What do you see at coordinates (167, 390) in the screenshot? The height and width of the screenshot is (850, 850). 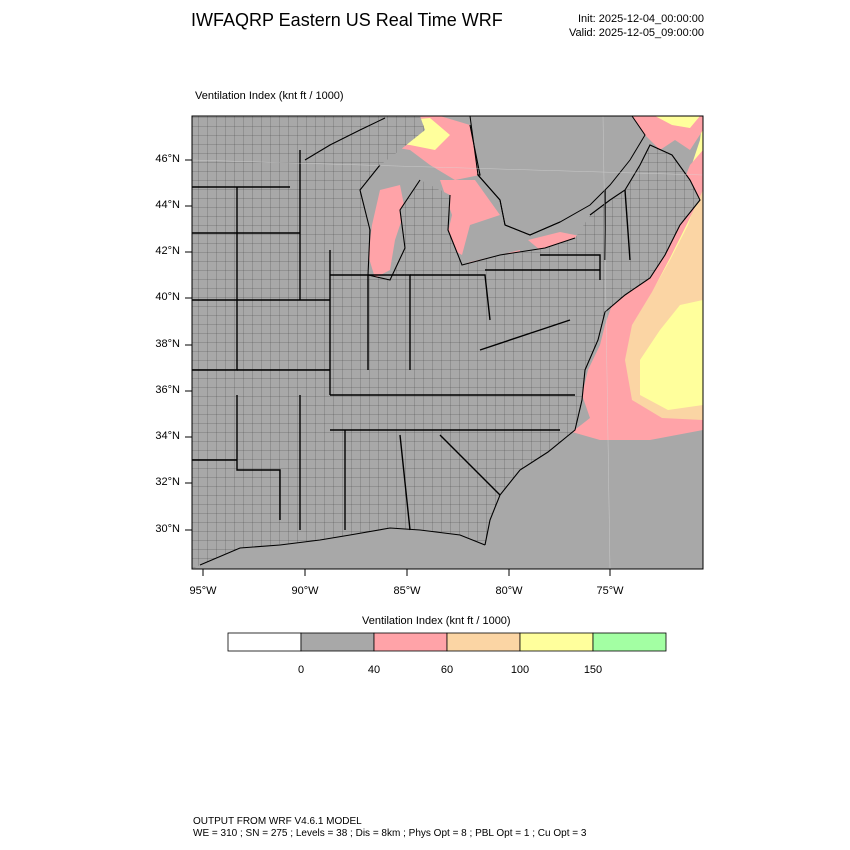 I see `lat-label-36: 36°N` at bounding box center [167, 390].